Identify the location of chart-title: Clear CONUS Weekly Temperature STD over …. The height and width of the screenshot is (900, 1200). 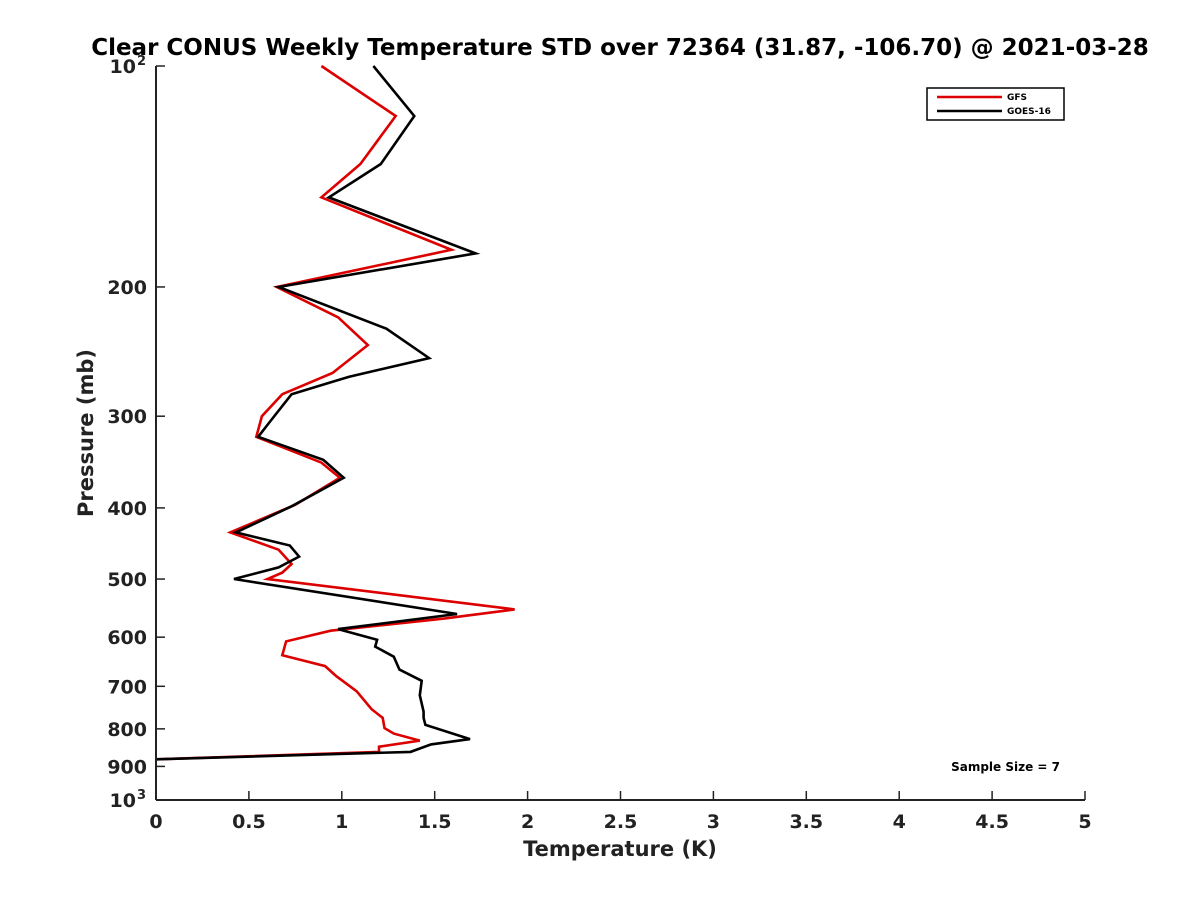
(620, 48).